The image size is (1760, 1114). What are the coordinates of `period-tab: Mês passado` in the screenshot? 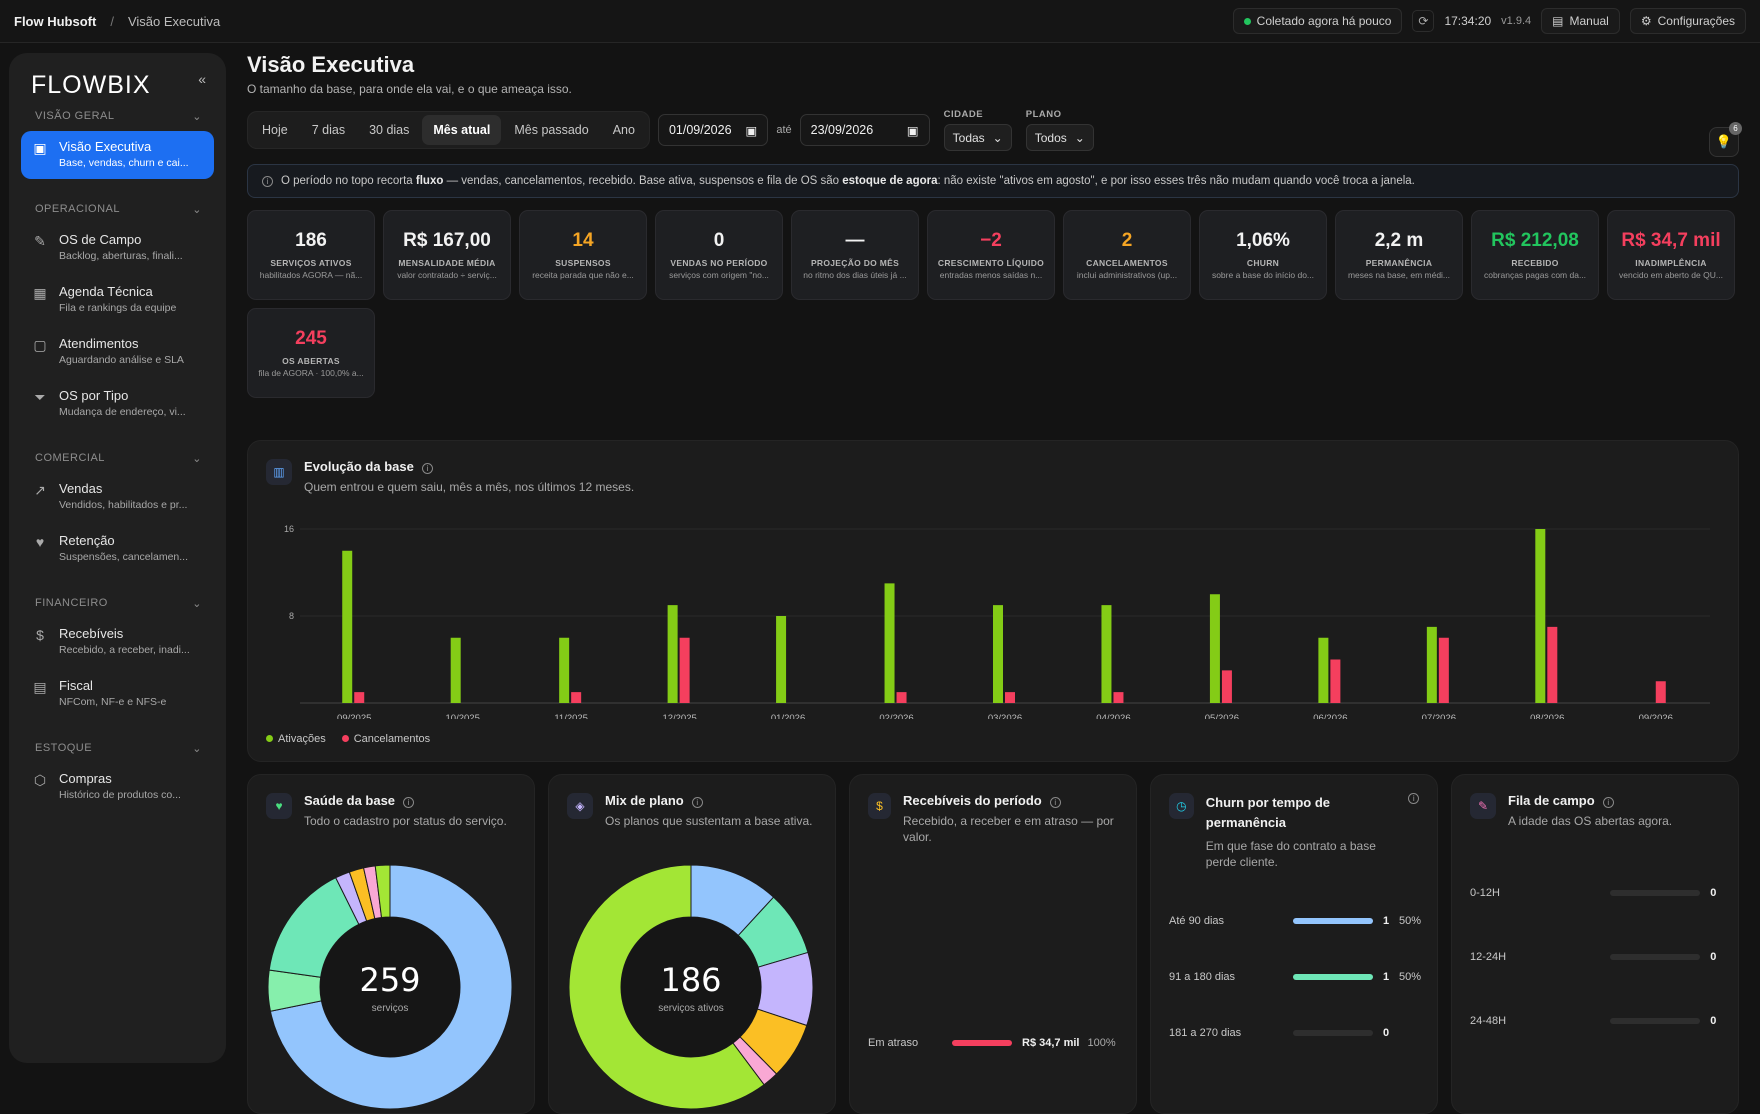 It's located at (551, 130).